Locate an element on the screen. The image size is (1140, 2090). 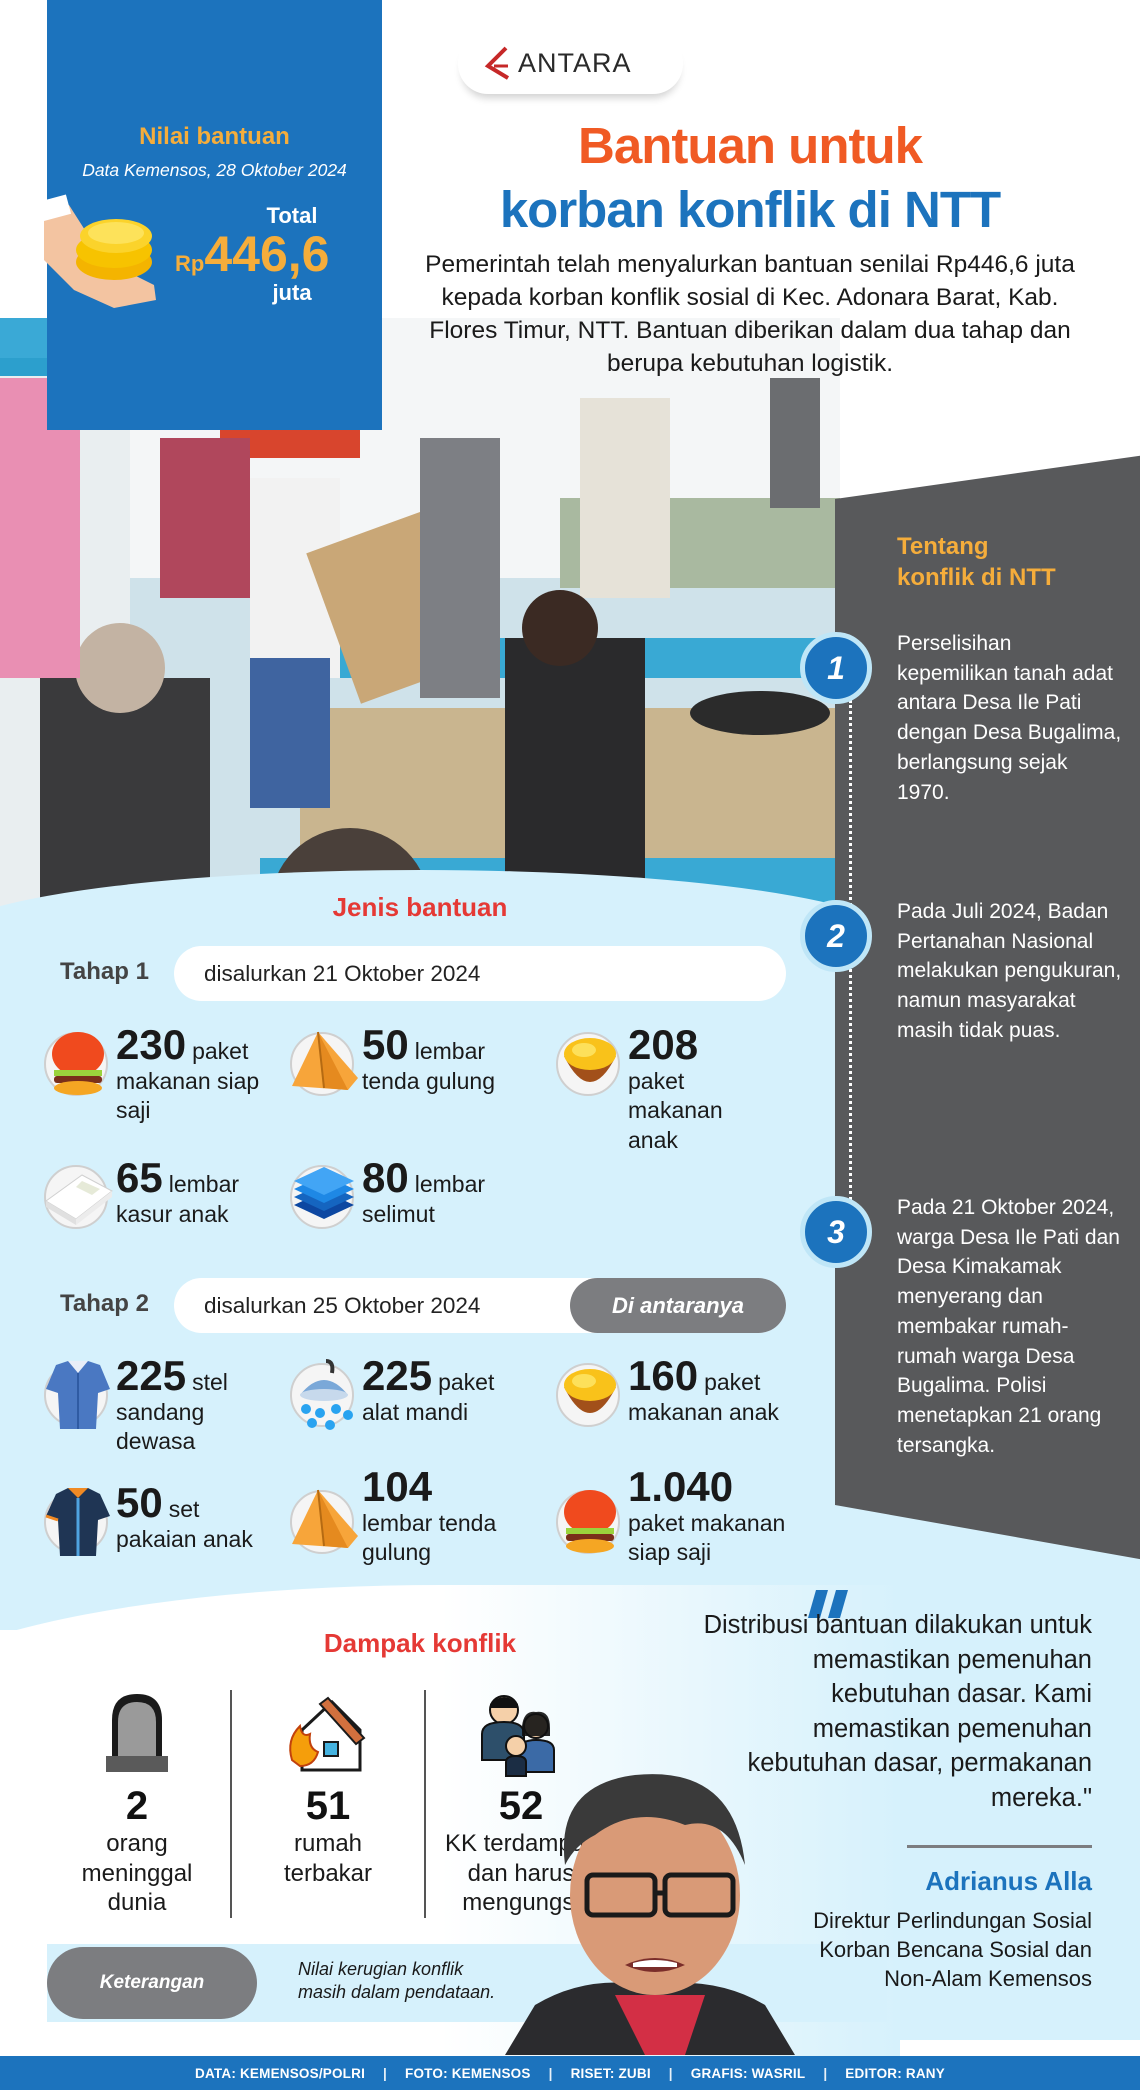
aid-item: 225 paket alat mandi is located at coordinates (401, 1391).